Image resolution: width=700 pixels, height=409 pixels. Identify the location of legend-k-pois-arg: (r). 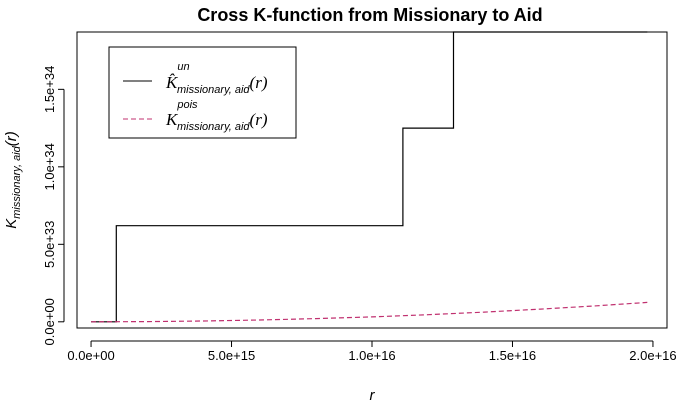
(259, 119).